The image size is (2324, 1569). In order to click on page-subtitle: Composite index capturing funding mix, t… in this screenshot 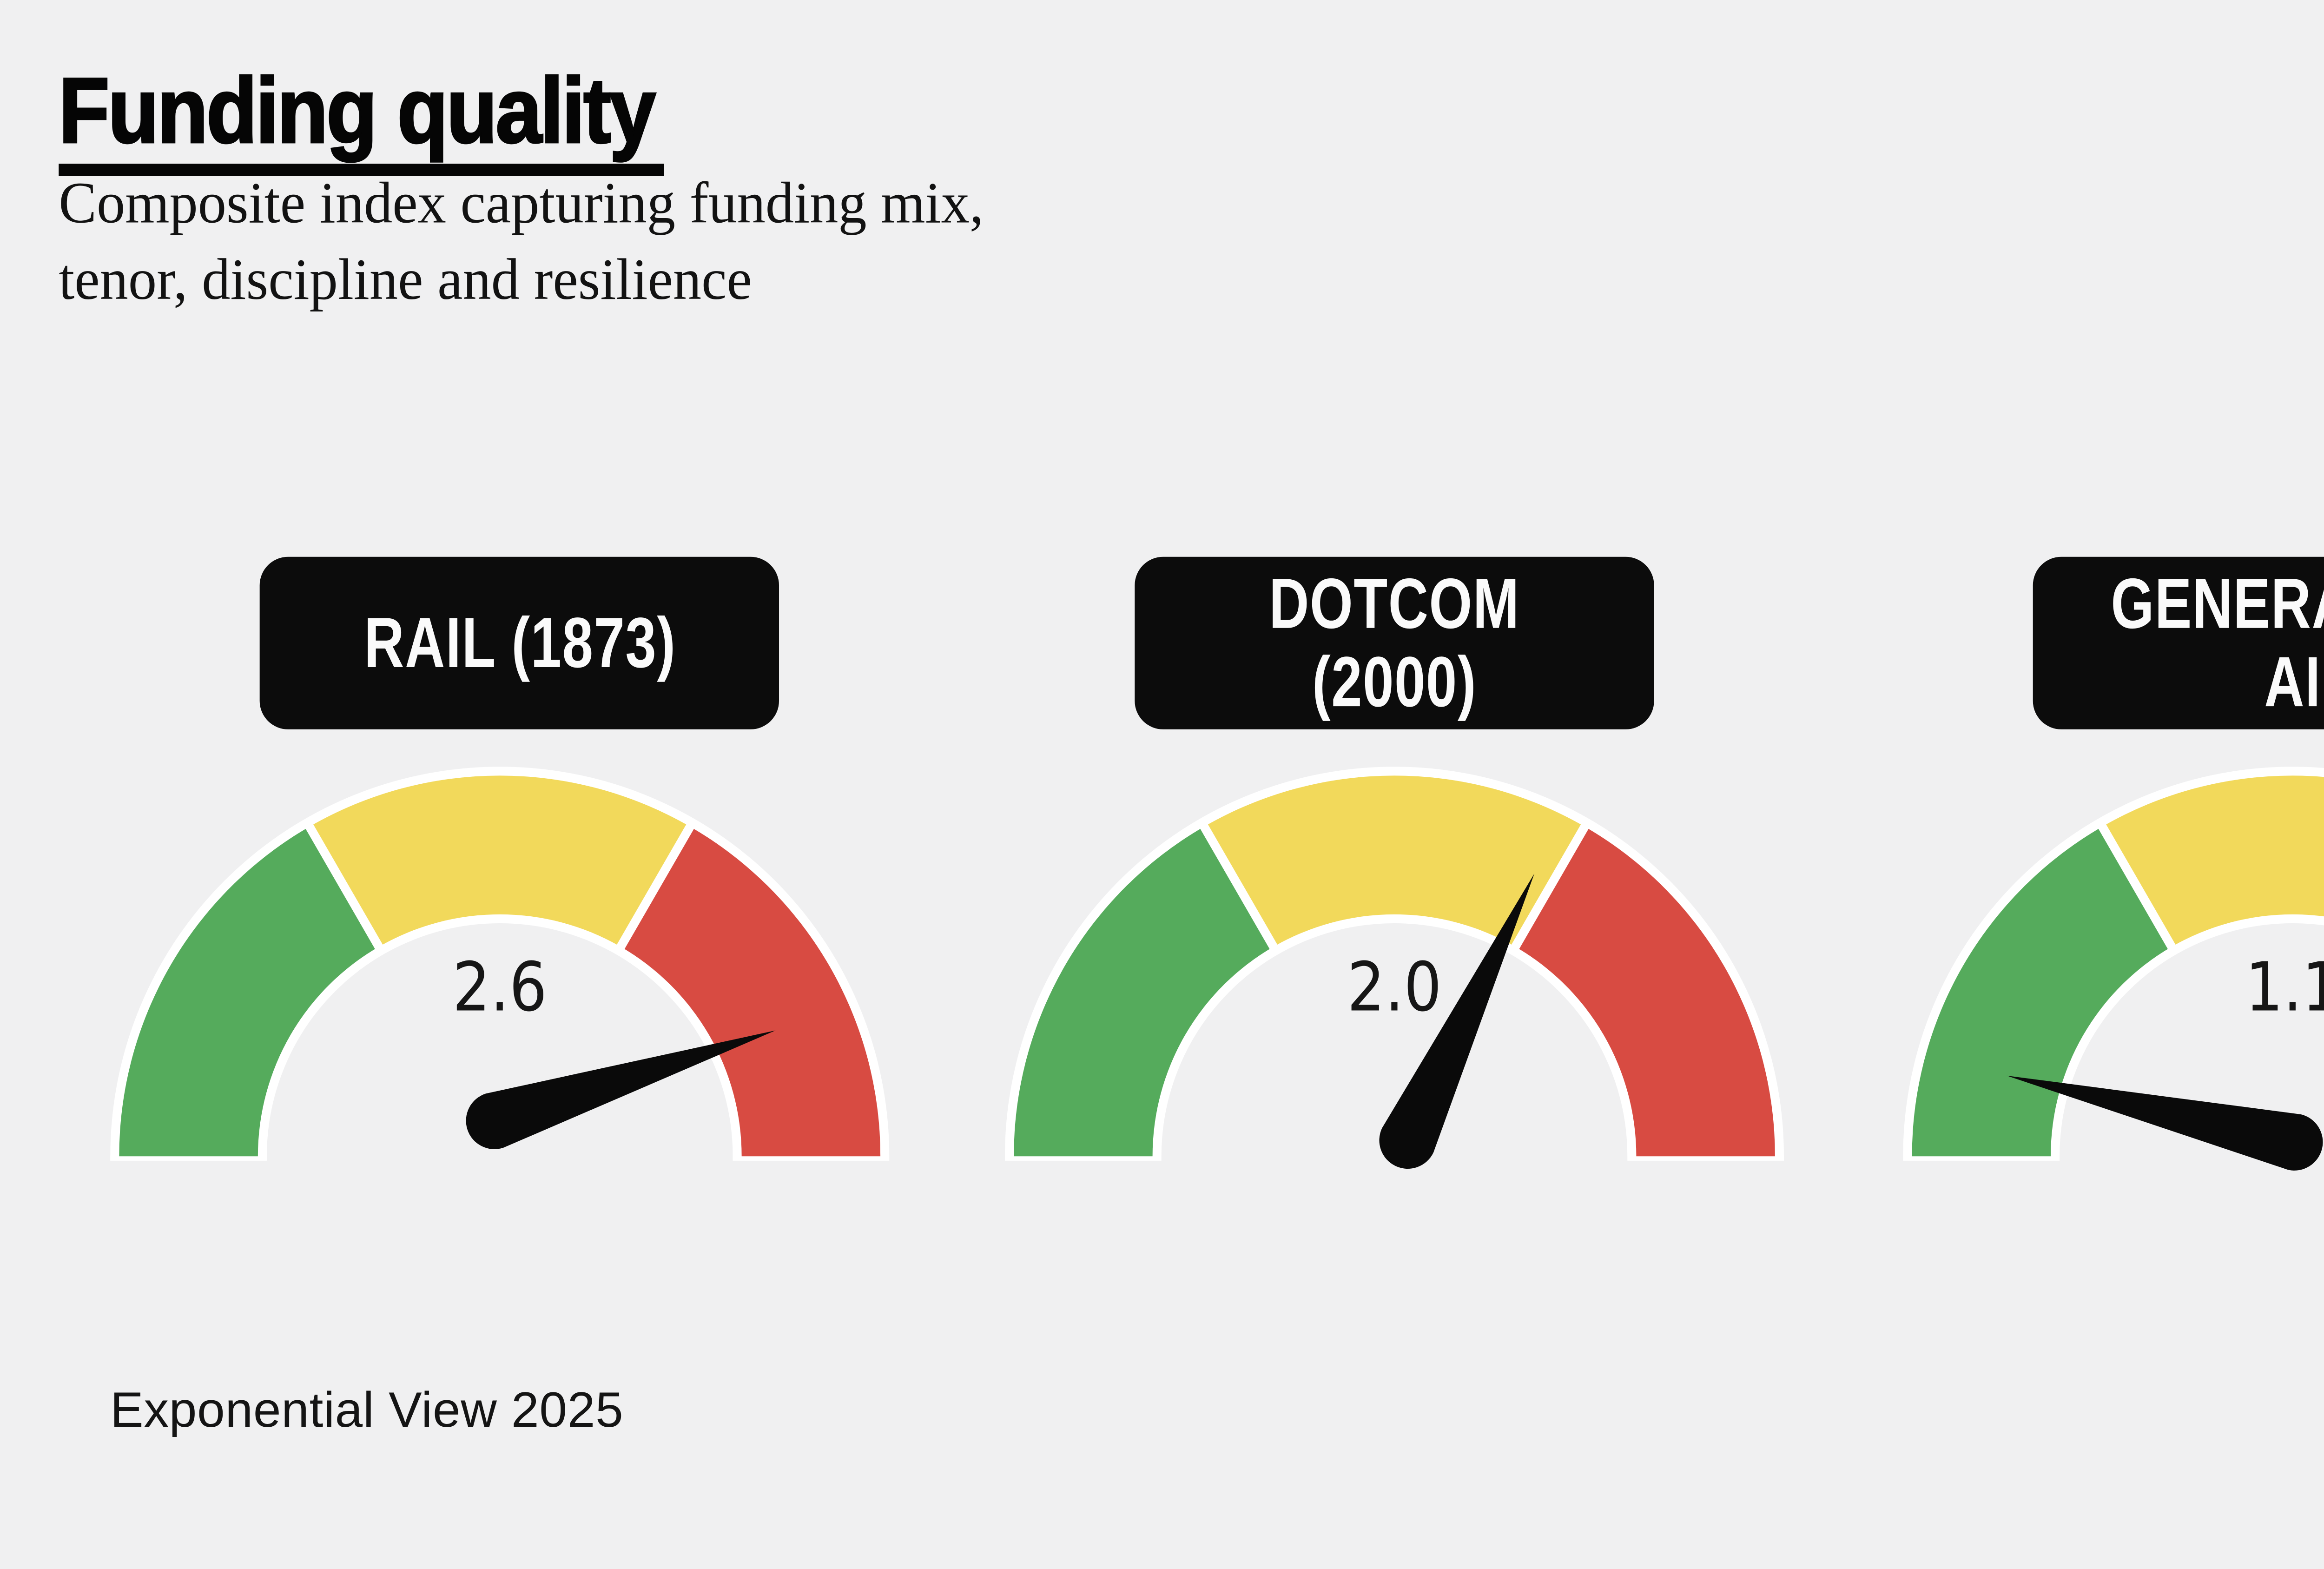, I will do `click(521, 242)`.